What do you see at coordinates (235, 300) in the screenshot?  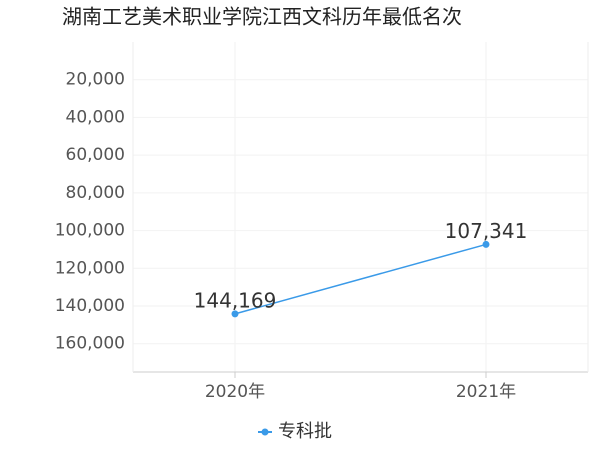 I see `data-label: 144,169` at bounding box center [235, 300].